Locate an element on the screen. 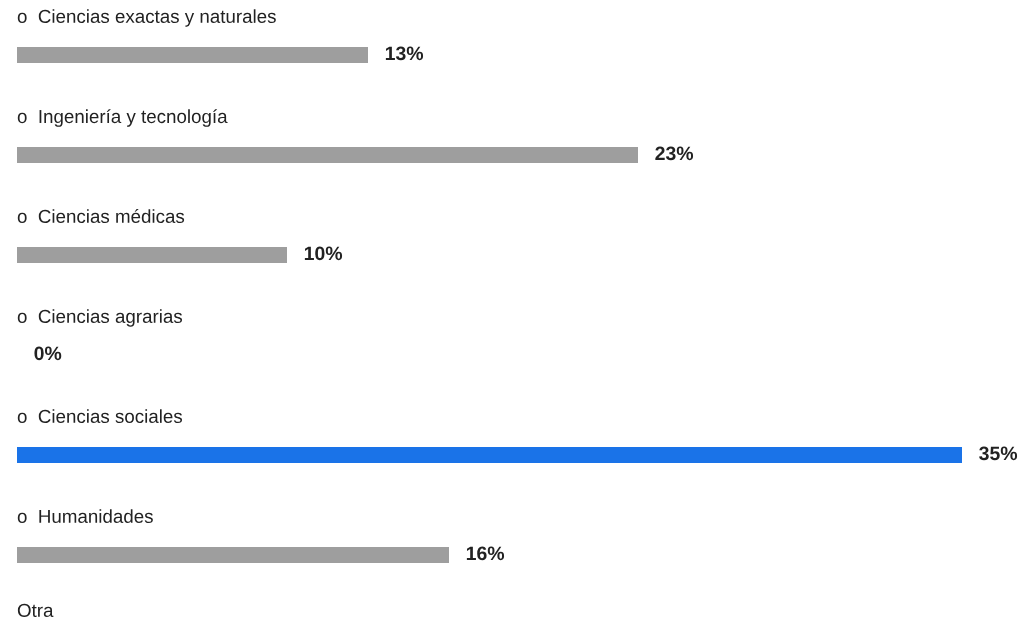 The image size is (1035, 627). y-tick-label: o Ciencias exactas y naturales is located at coordinates (146, 18).